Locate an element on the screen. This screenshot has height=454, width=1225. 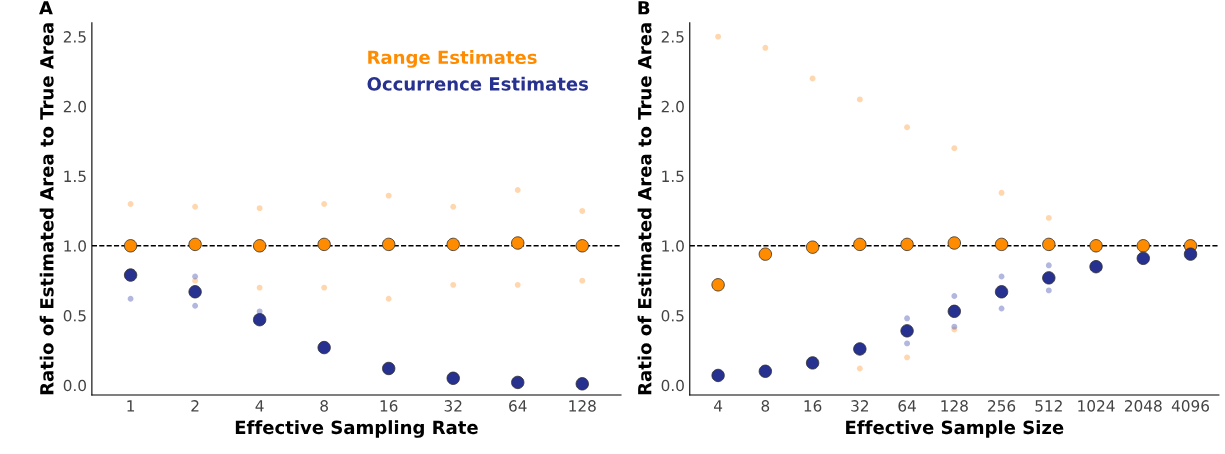
chart-title: A is located at coordinates (46, 8).